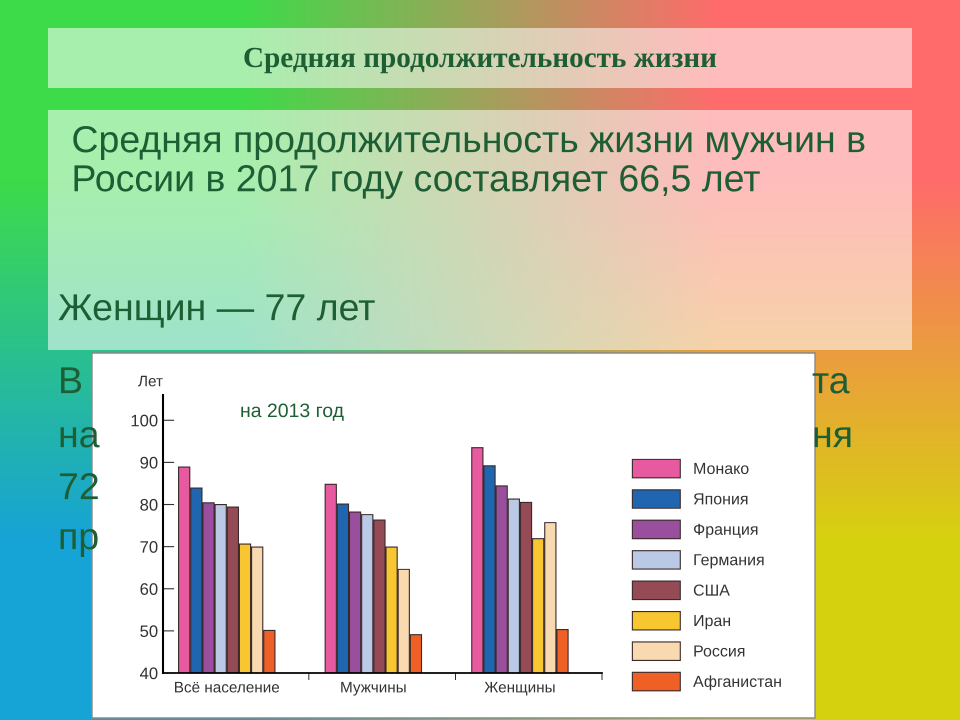 The height and width of the screenshot is (720, 960). What do you see at coordinates (721, 498) in the screenshot?
I see `legend-label: Япония` at bounding box center [721, 498].